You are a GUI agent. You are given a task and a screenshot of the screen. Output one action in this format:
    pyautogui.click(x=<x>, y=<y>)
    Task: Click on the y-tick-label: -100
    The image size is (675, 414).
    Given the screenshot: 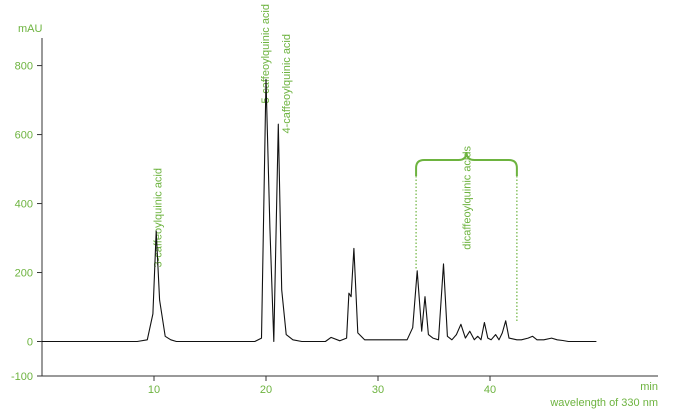 What is the action you would take?
    pyautogui.click(x=22, y=377)
    